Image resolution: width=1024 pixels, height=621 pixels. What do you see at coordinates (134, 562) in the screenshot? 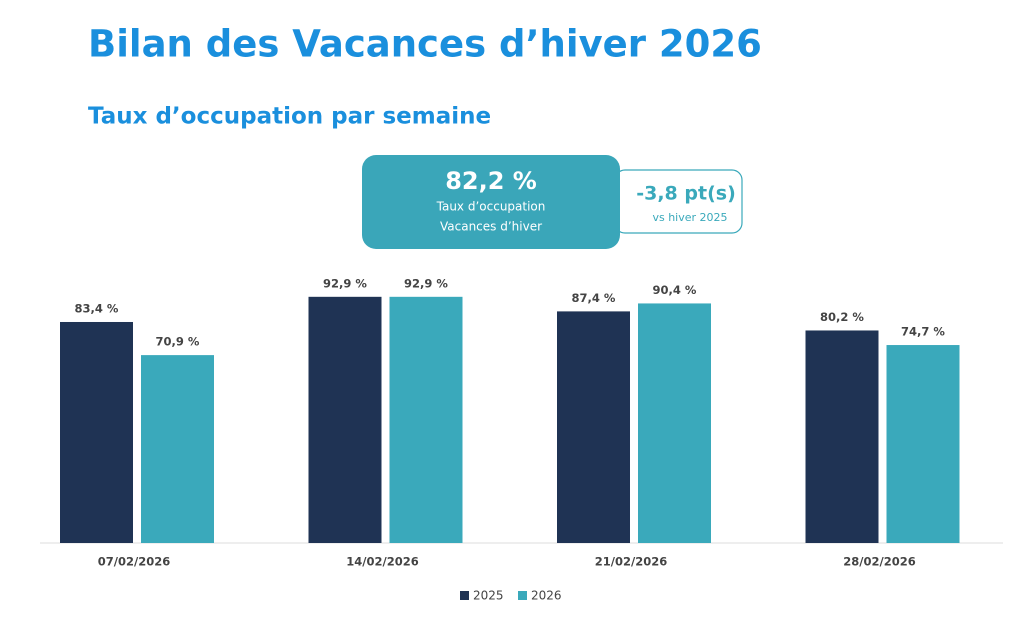
I see `x-tick-label: 07/02/2026` at bounding box center [134, 562].